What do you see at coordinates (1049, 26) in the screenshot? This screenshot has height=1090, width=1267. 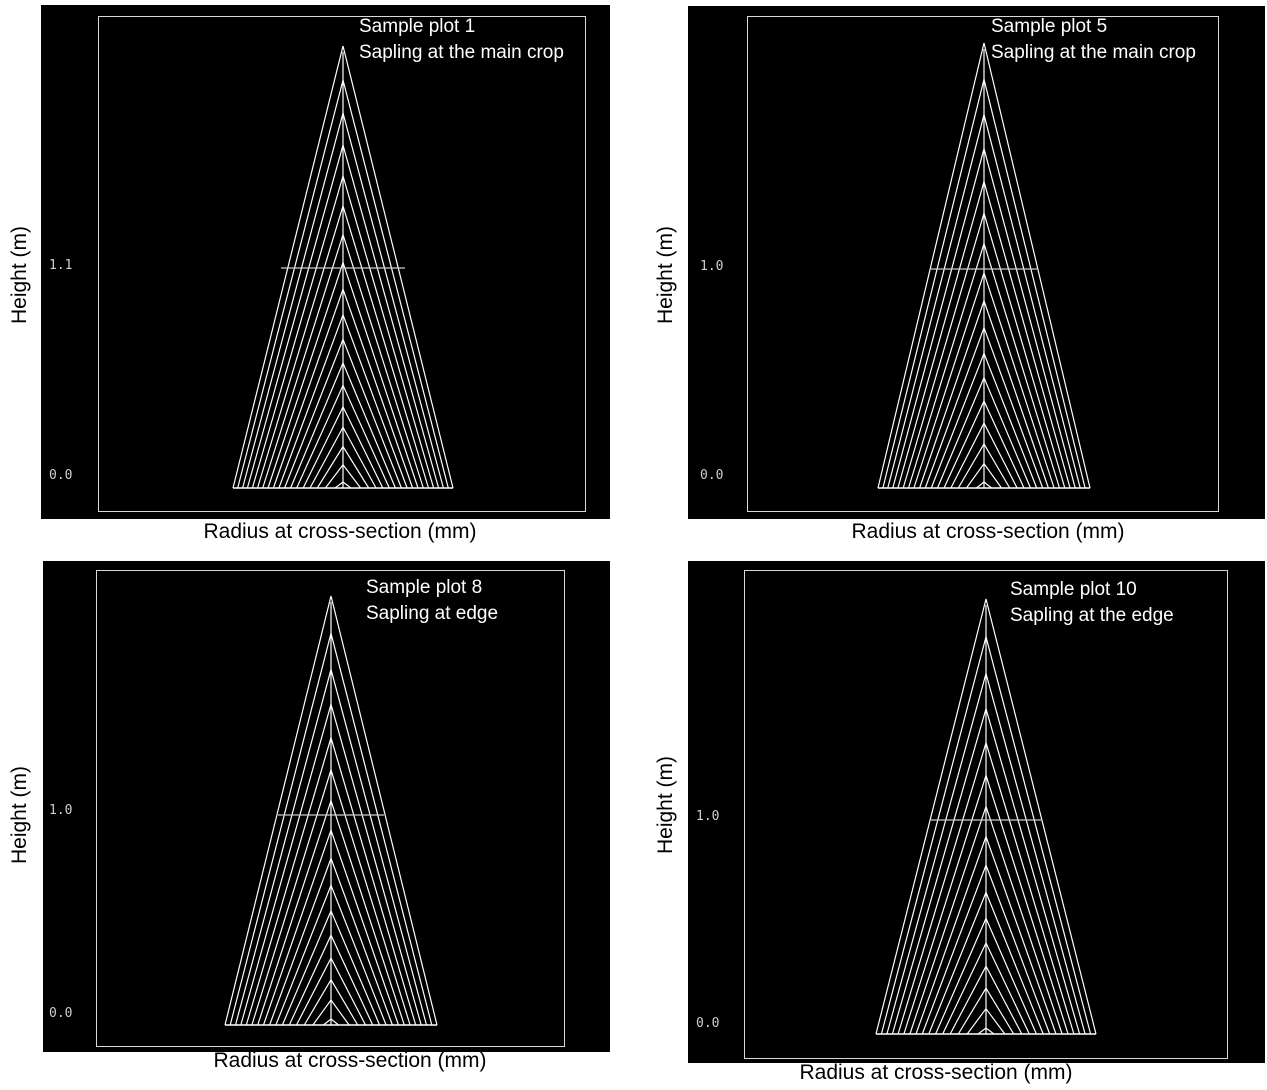 I see `plot-title-line-1: Sample plot 5` at bounding box center [1049, 26].